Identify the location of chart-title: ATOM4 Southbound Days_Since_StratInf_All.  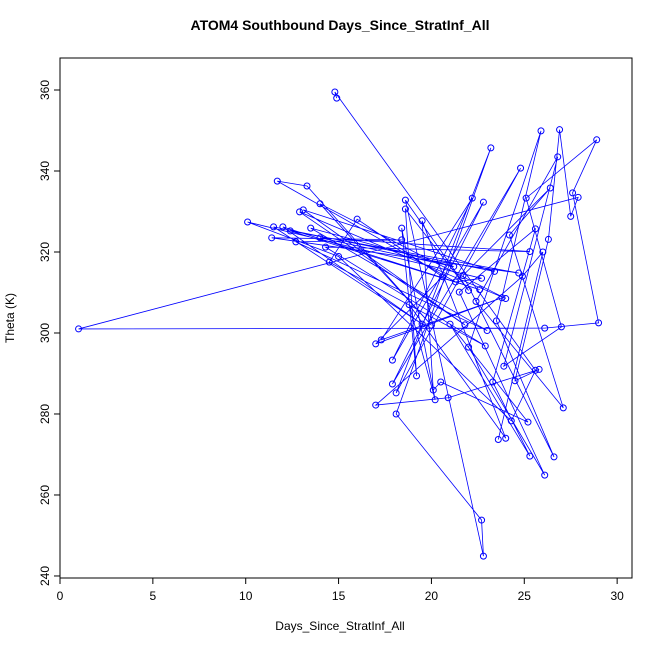
(340, 25).